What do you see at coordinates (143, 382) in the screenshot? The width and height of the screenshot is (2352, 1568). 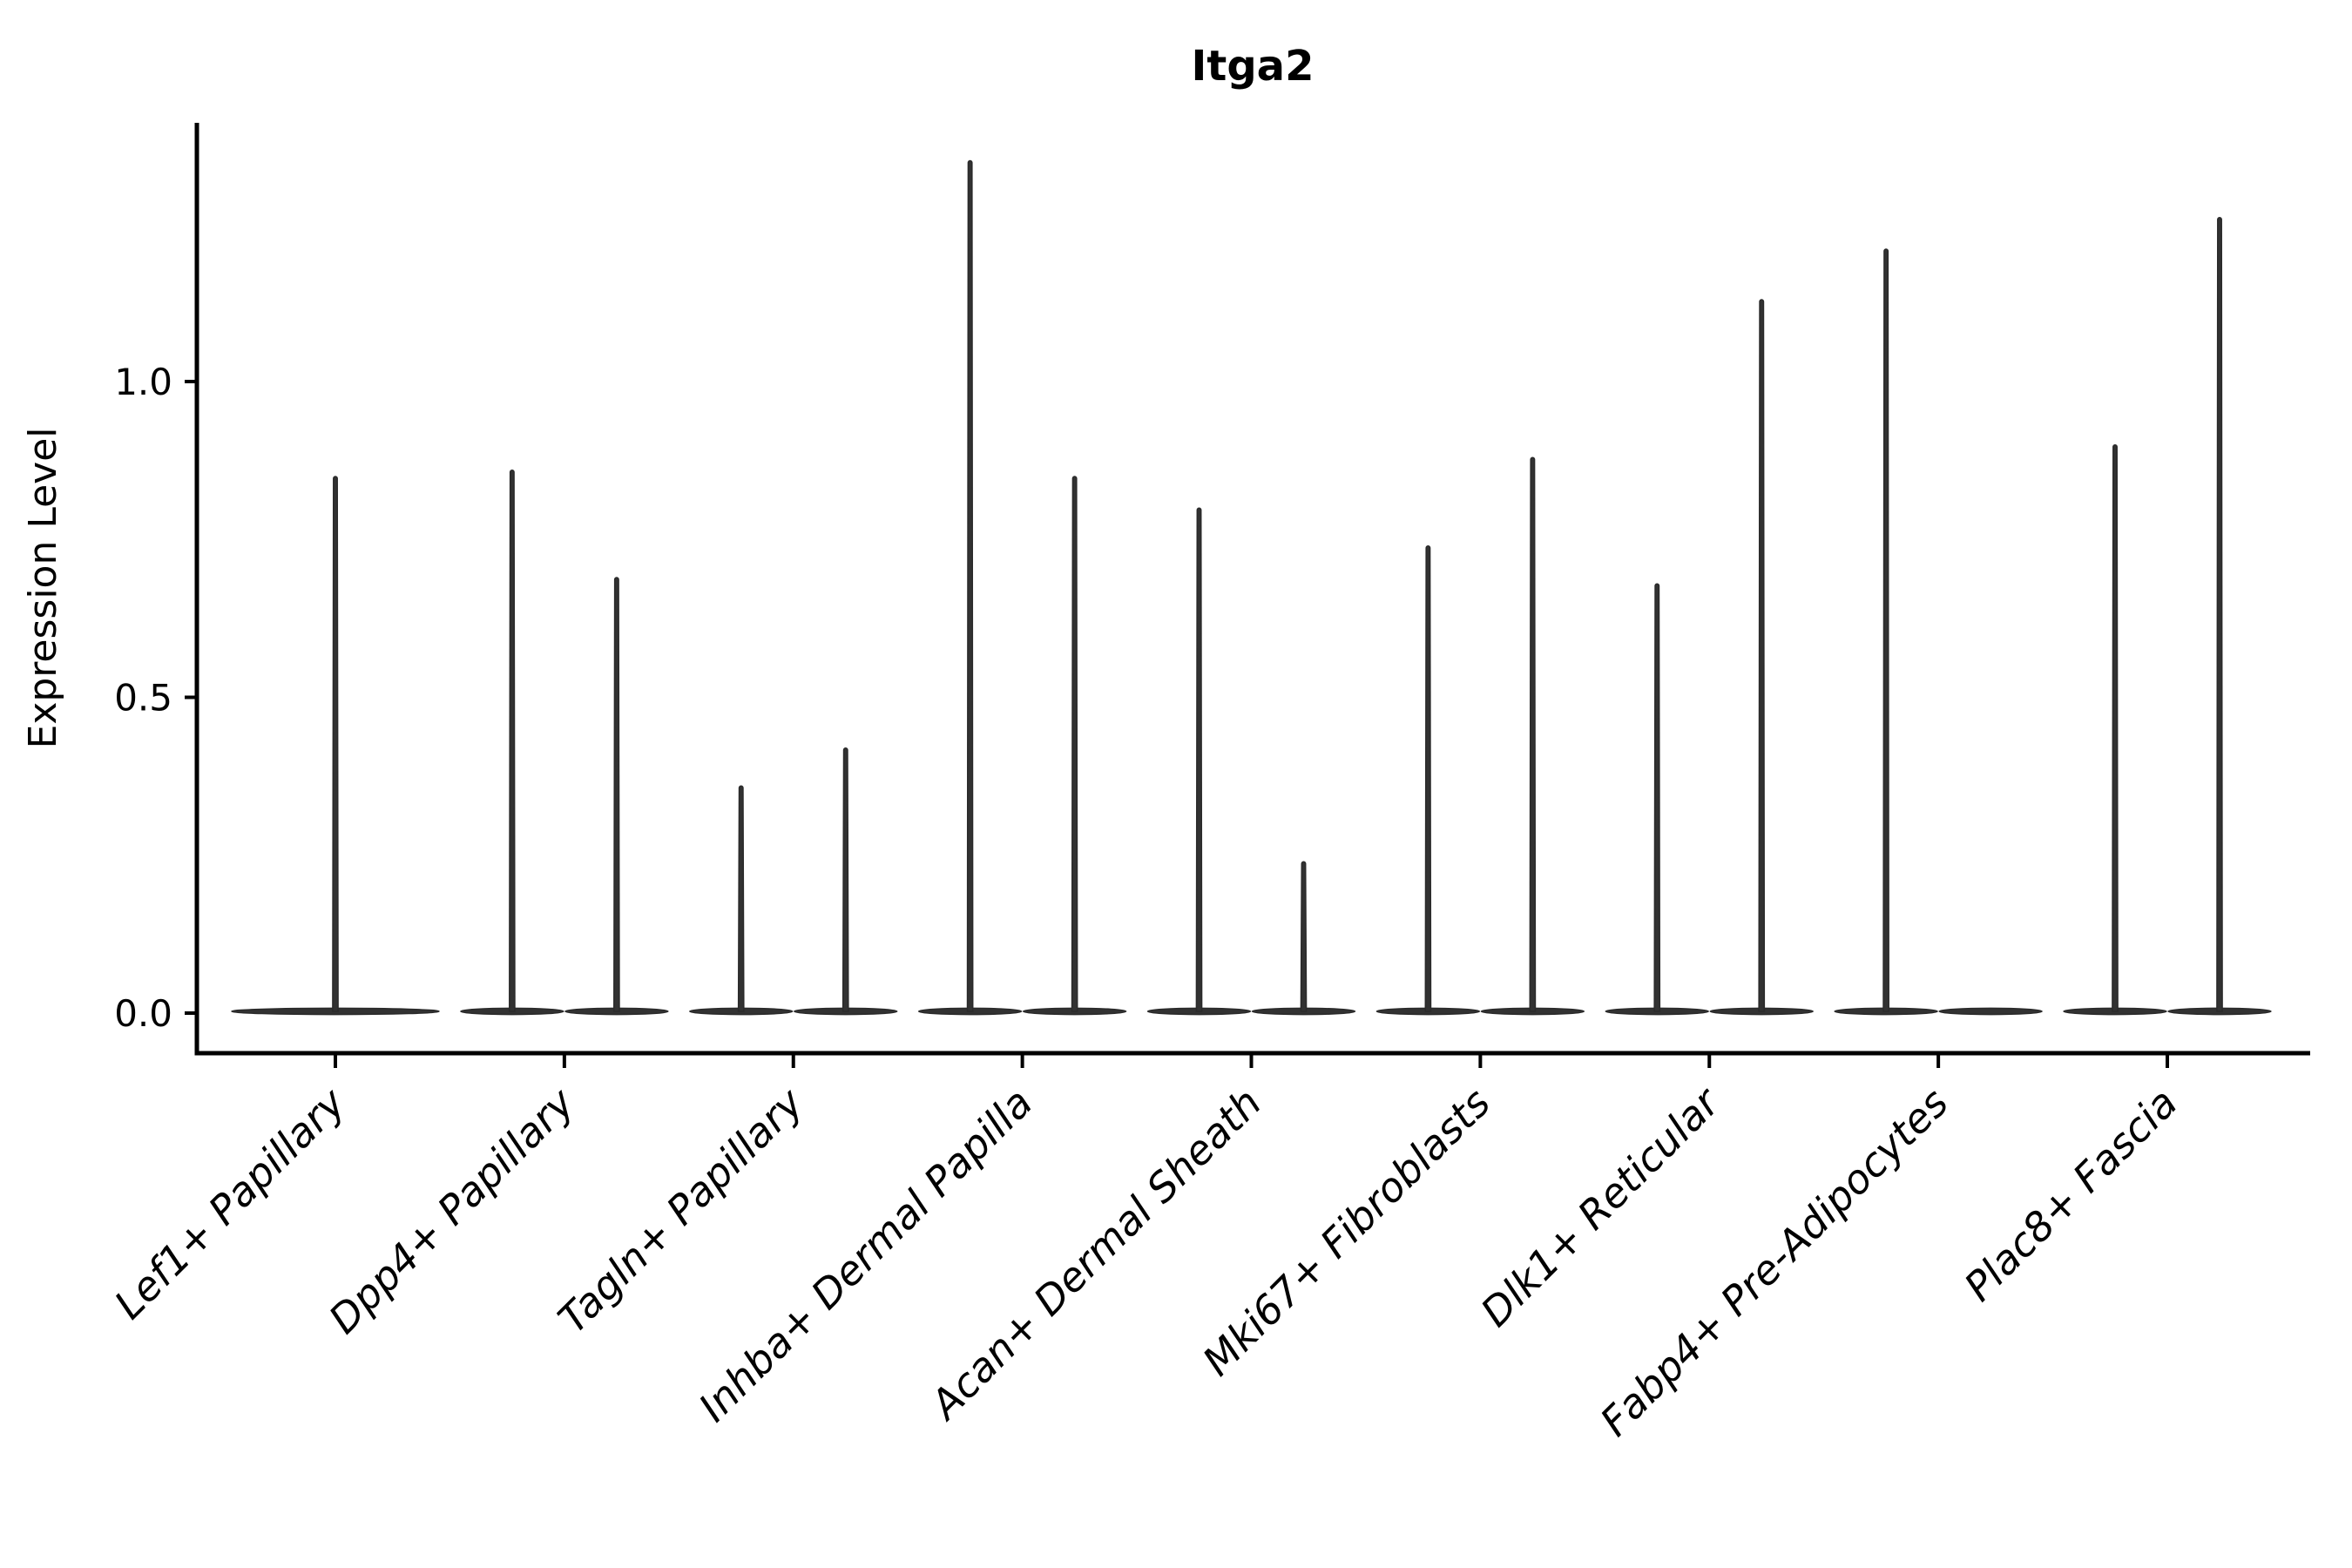 I see `y-tick-label: 1.0` at bounding box center [143, 382].